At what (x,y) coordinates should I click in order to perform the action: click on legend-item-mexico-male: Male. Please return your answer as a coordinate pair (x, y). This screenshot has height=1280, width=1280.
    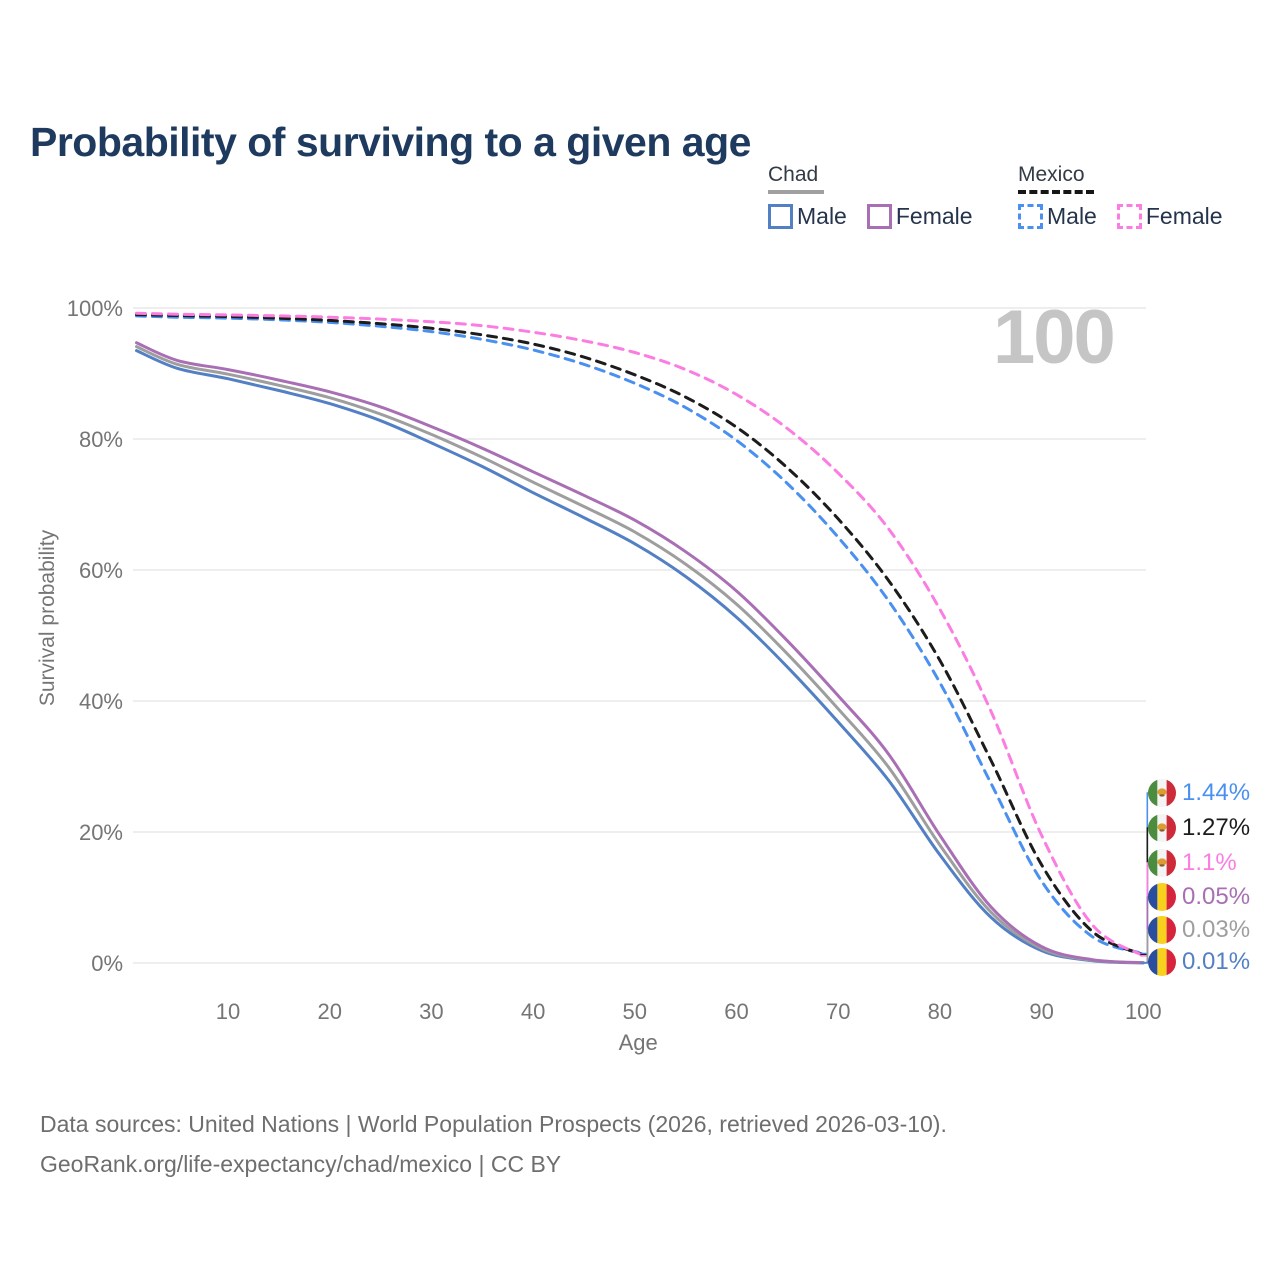
    Looking at the image, I should click on (1057, 216).